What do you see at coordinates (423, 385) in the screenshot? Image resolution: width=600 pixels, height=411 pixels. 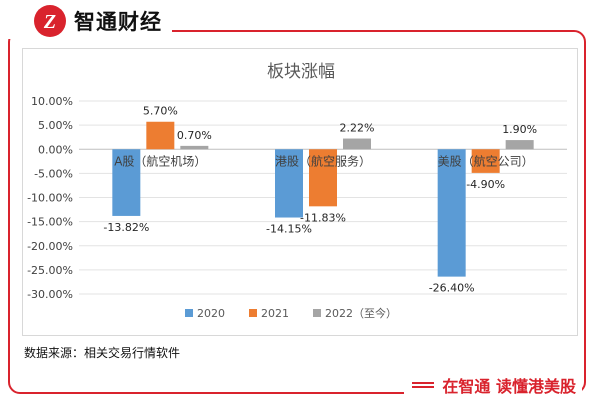 I see `slogan-dash-icon` at bounding box center [423, 385].